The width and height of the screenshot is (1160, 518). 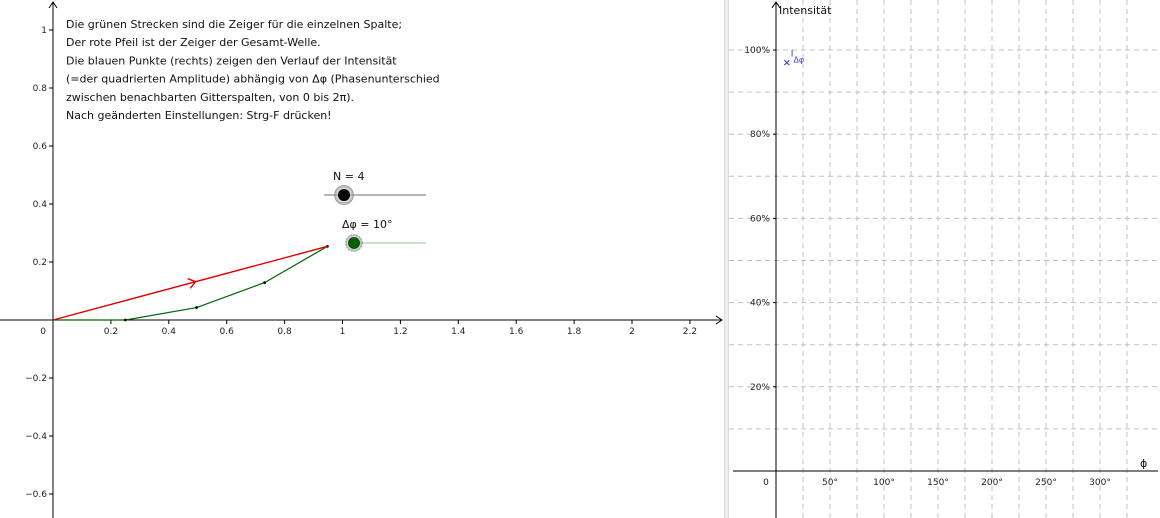 I want to click on y-tick-label: 0.8, so click(x=40, y=89).